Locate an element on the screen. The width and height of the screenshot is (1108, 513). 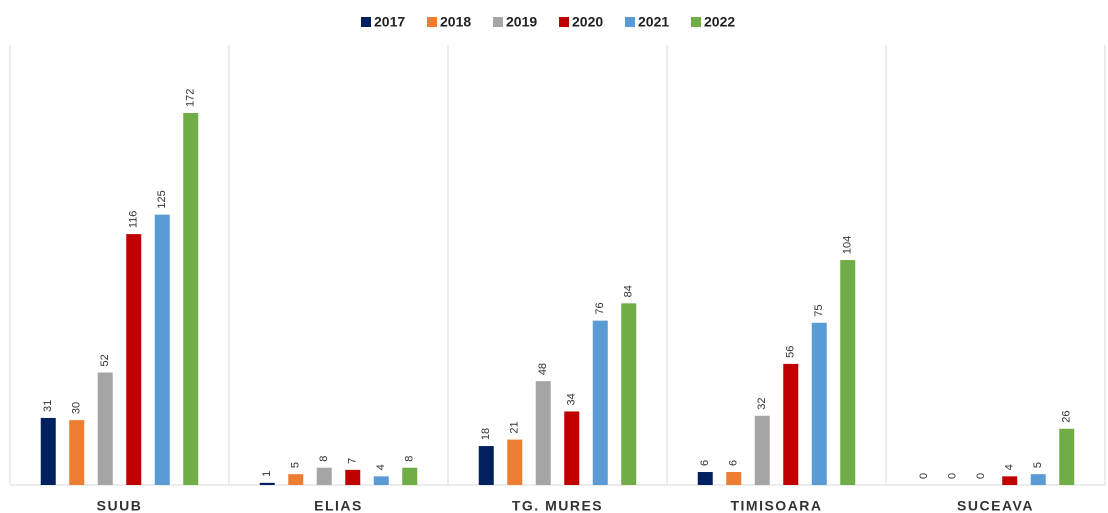
value-label: 31 is located at coordinates (48, 406).